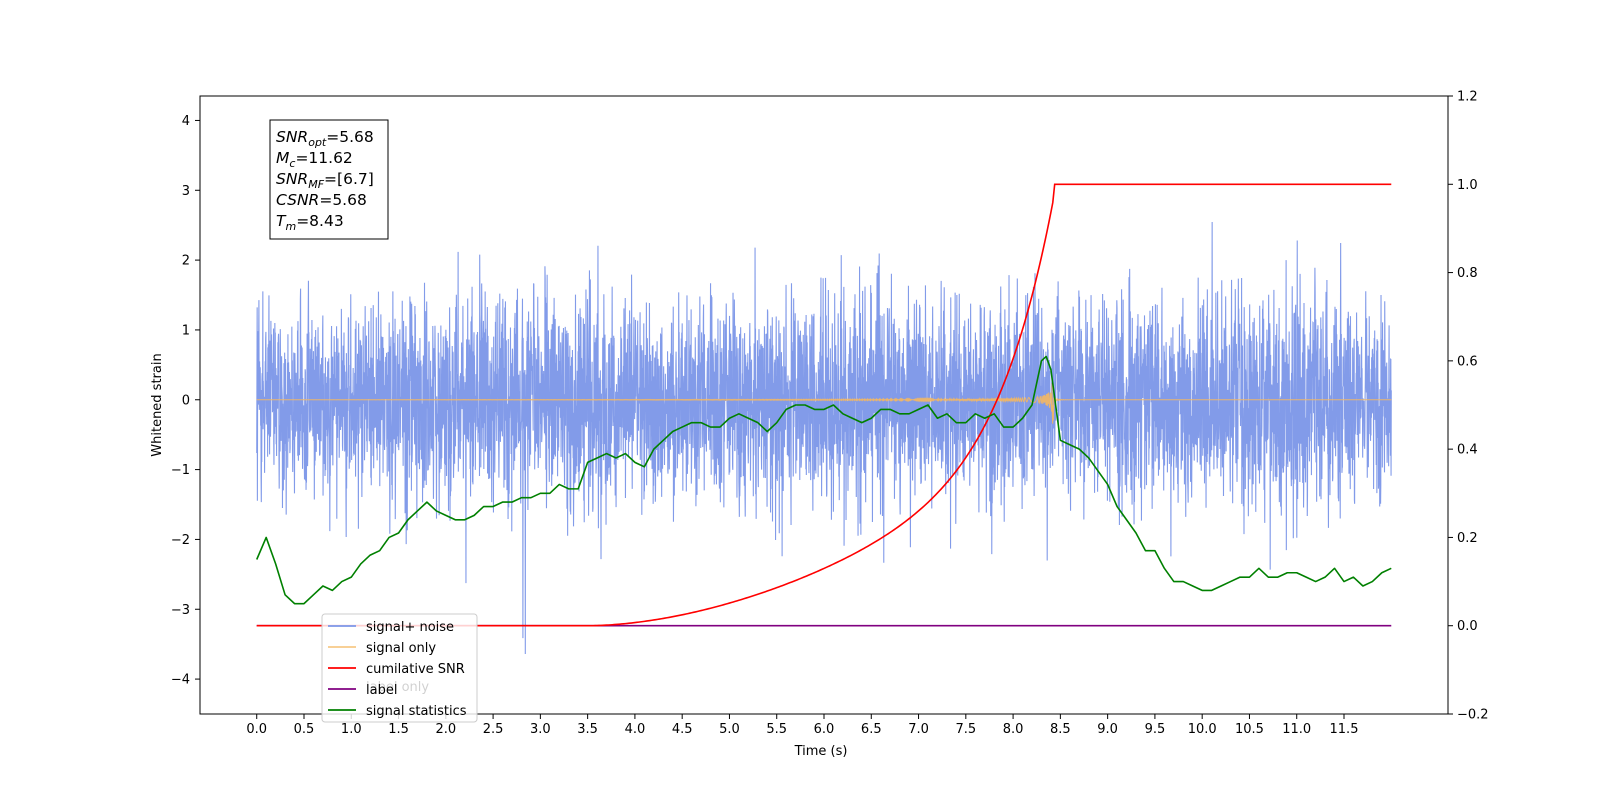 This screenshot has width=1600, height=800. I want to click on y-axis-right: −0.2 0.0 0.2 0.4 0.6 0.8 1.0 1.2, so click(1468, 406).